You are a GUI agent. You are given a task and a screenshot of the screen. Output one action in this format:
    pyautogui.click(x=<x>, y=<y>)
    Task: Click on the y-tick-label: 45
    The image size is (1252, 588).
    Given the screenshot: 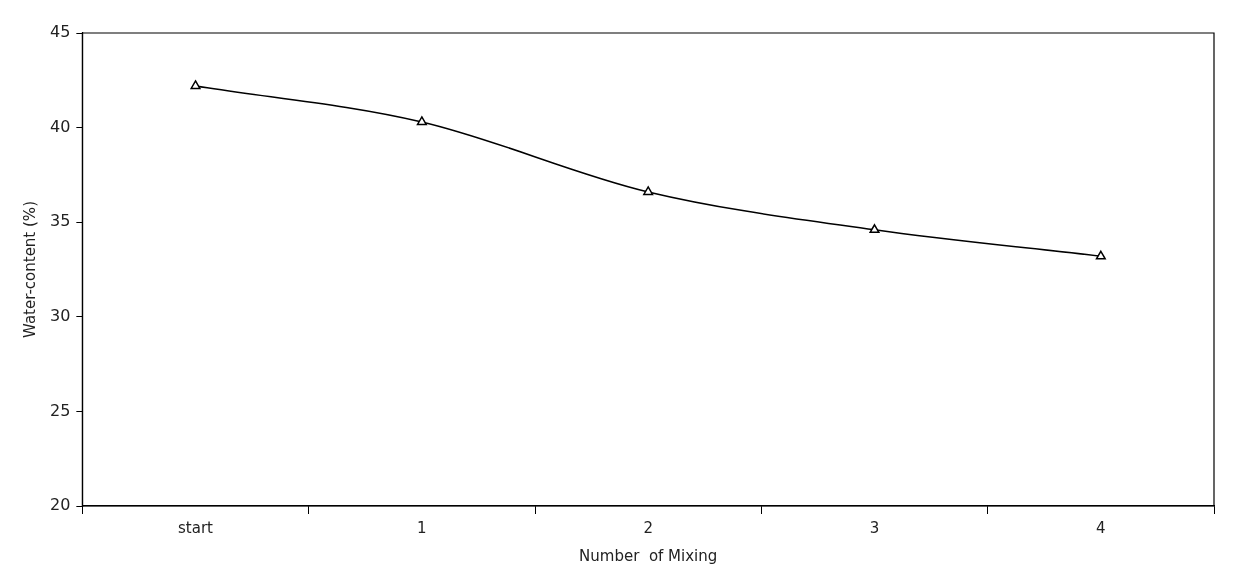 What is the action you would take?
    pyautogui.click(x=60, y=32)
    